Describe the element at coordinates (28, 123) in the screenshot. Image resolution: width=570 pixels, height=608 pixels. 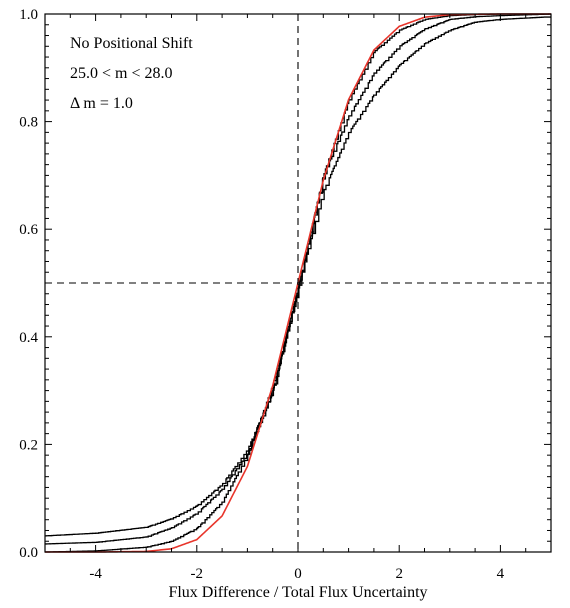
I see `y-tick-label: 0.8` at that location.